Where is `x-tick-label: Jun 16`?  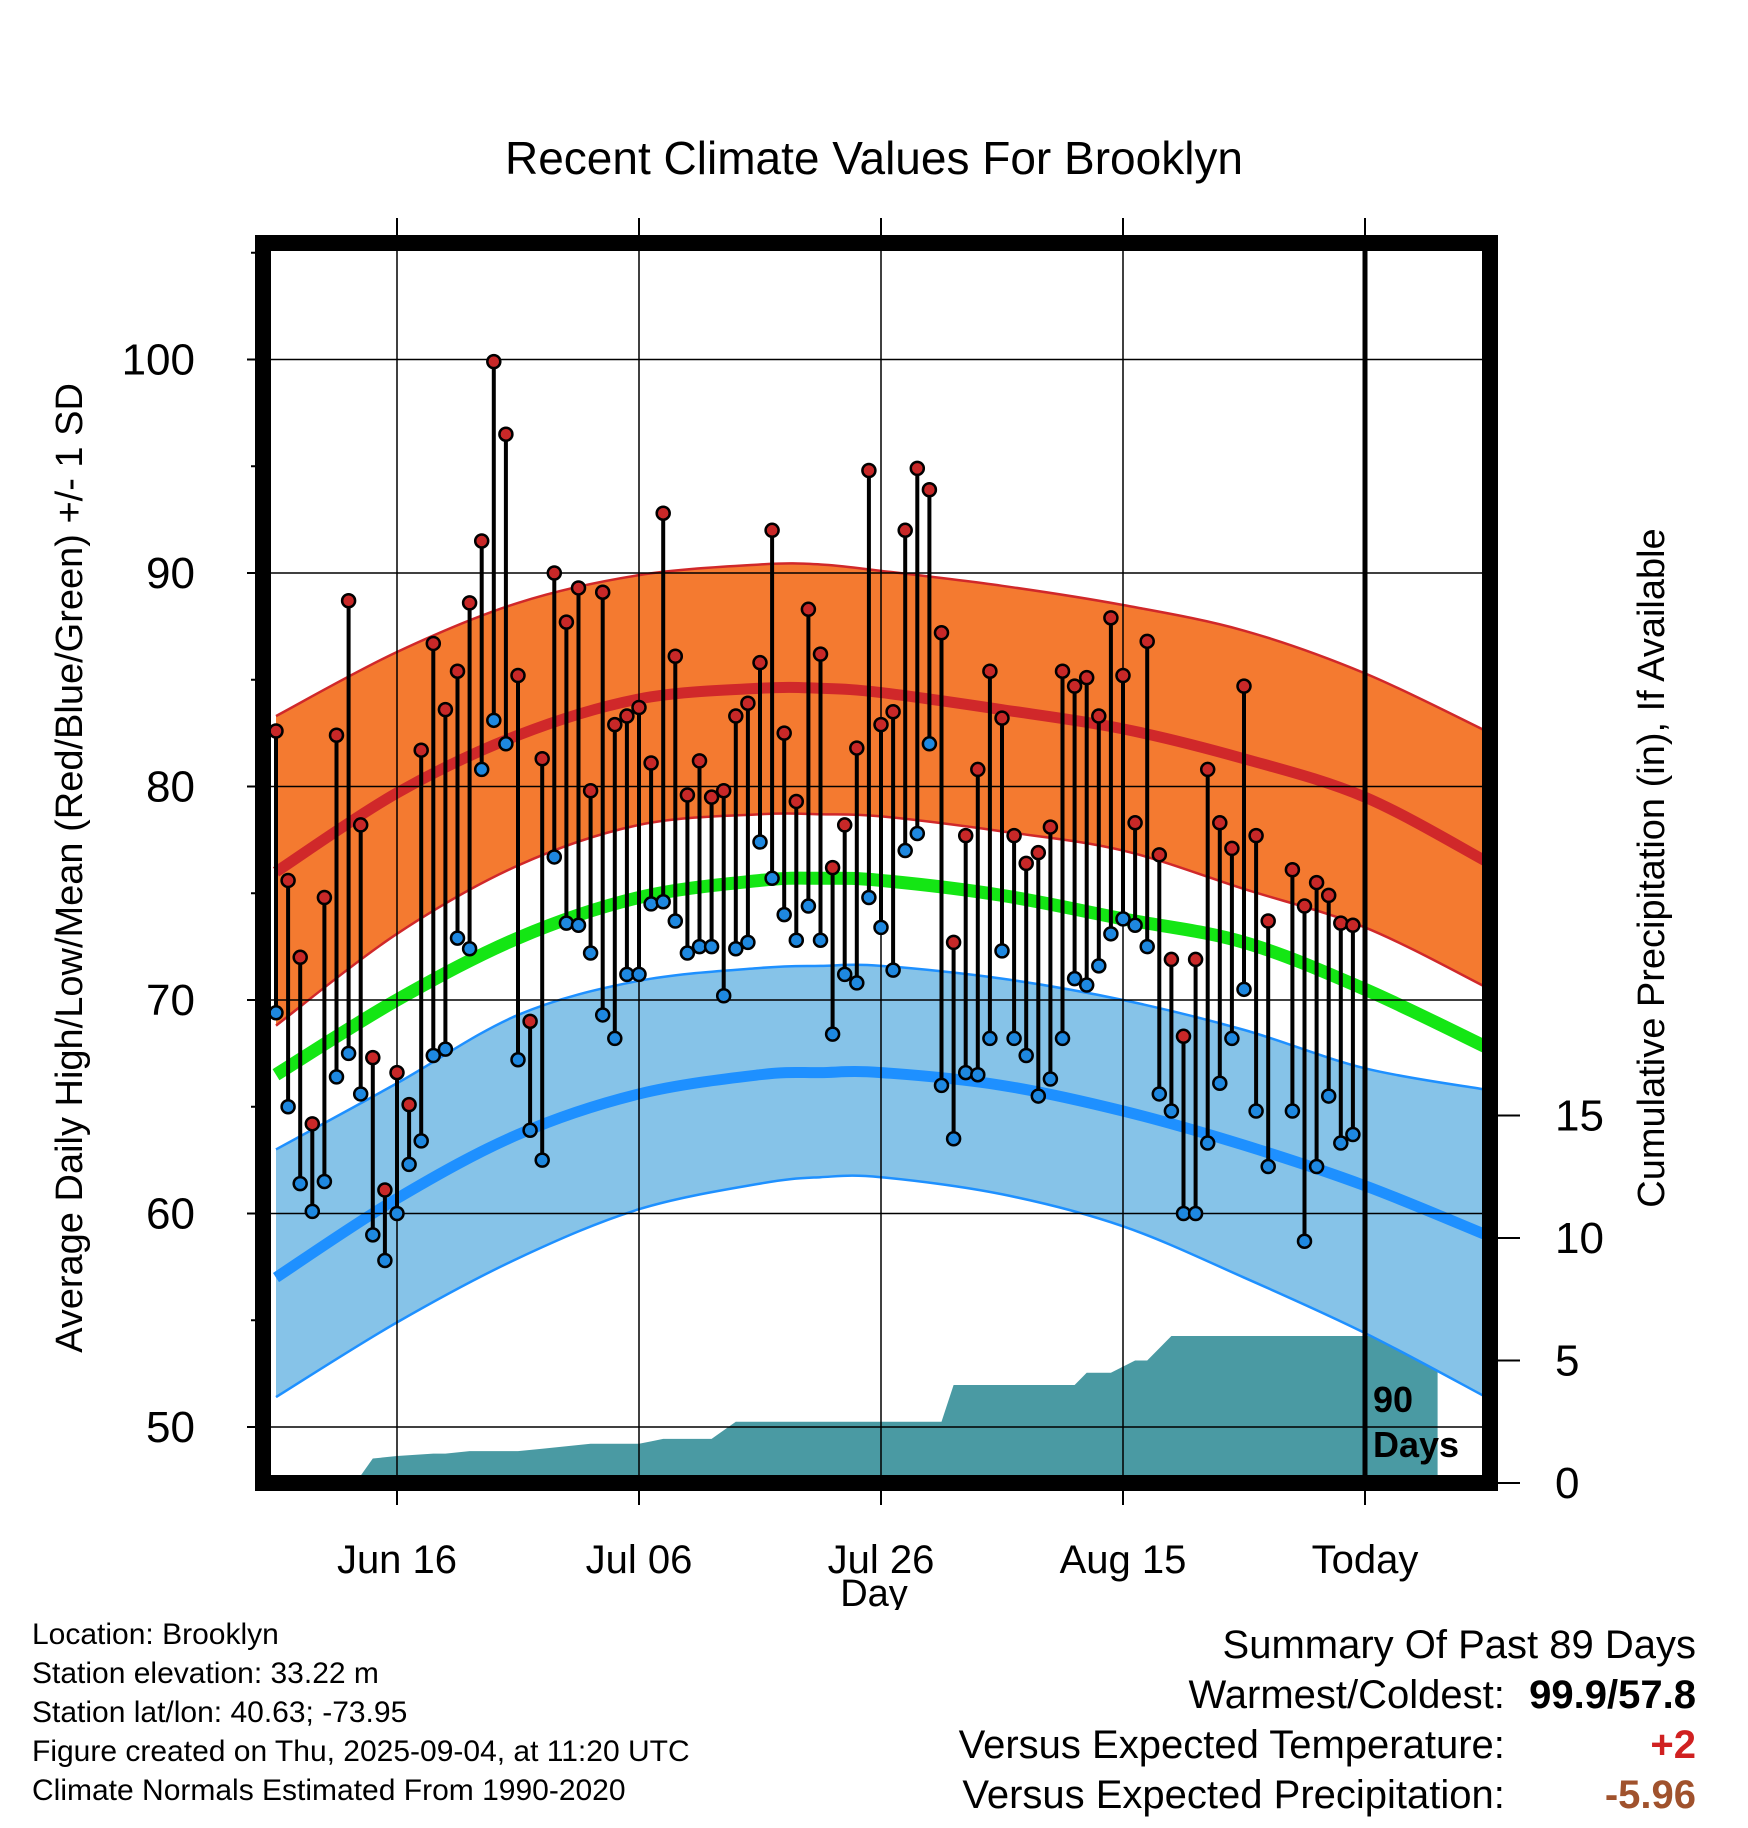
x-tick-label: Jun 16 is located at coordinates (397, 1560).